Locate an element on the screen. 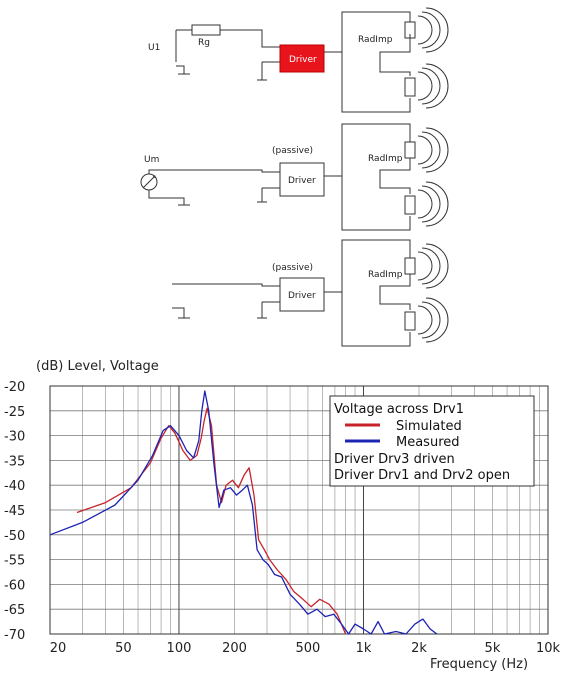  y-tick-label: -40 is located at coordinates (14, 486).